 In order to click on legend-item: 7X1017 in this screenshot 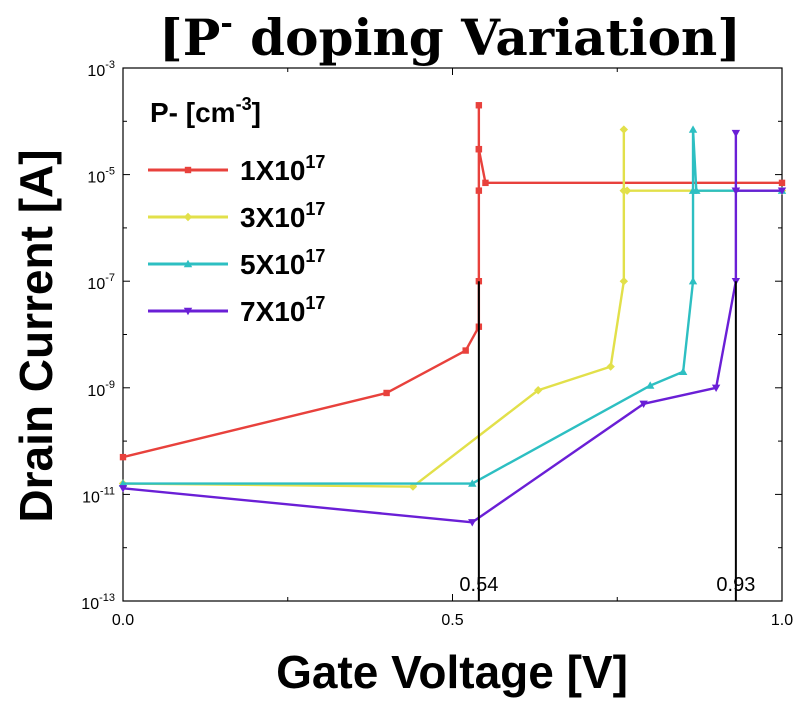, I will do `click(236, 310)`.